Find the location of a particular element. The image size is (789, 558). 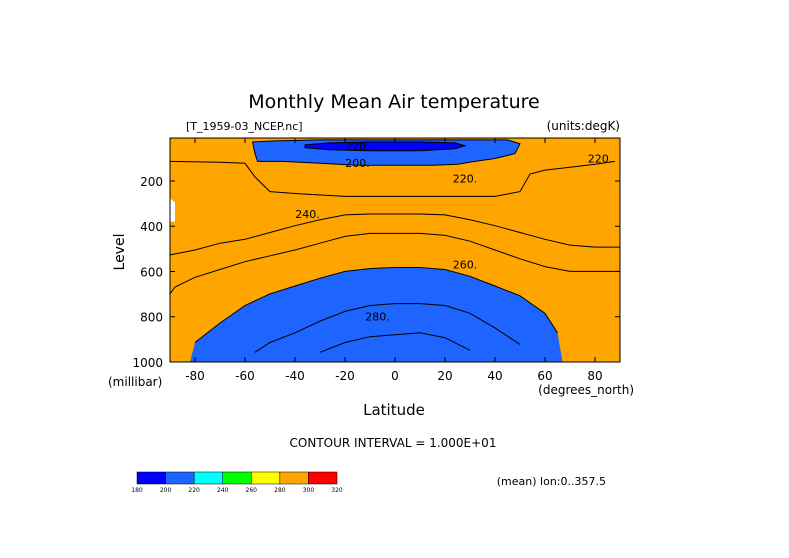

contour-interval: CONTOUR INTERVAL = 1.000E+01 is located at coordinates (393, 443).